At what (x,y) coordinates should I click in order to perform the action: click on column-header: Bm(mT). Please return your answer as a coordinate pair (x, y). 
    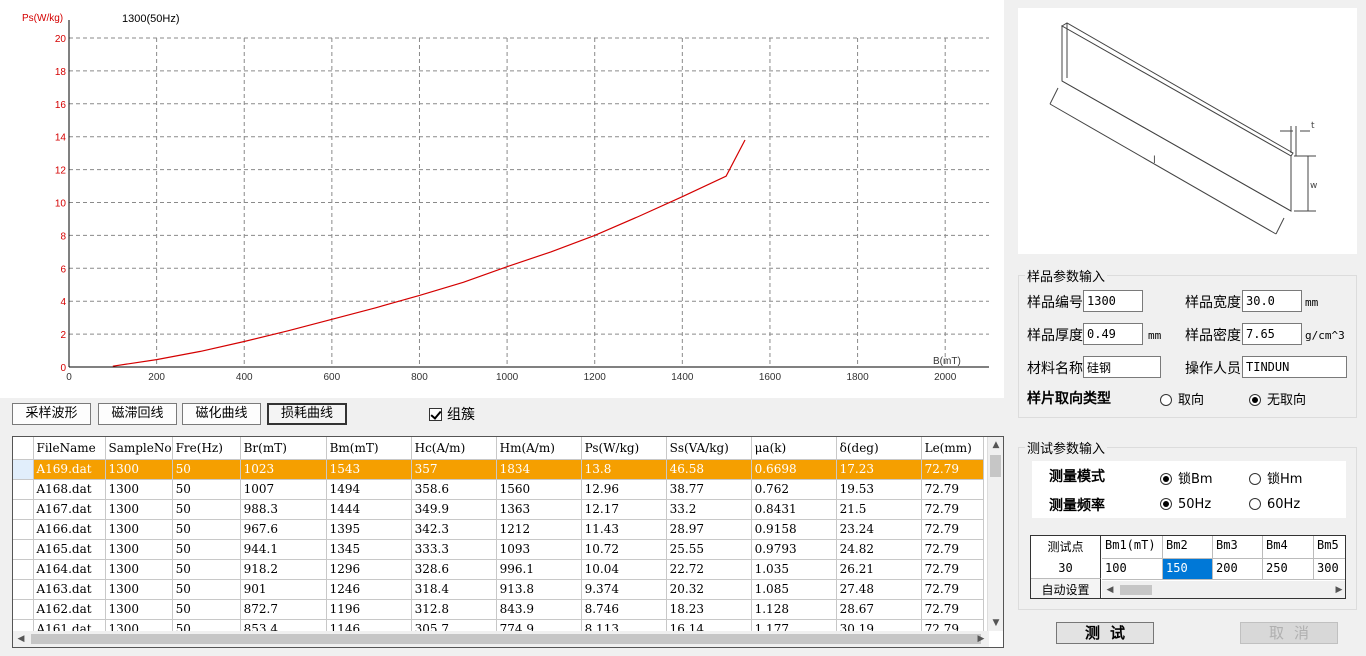
    Looking at the image, I should click on (369, 448).